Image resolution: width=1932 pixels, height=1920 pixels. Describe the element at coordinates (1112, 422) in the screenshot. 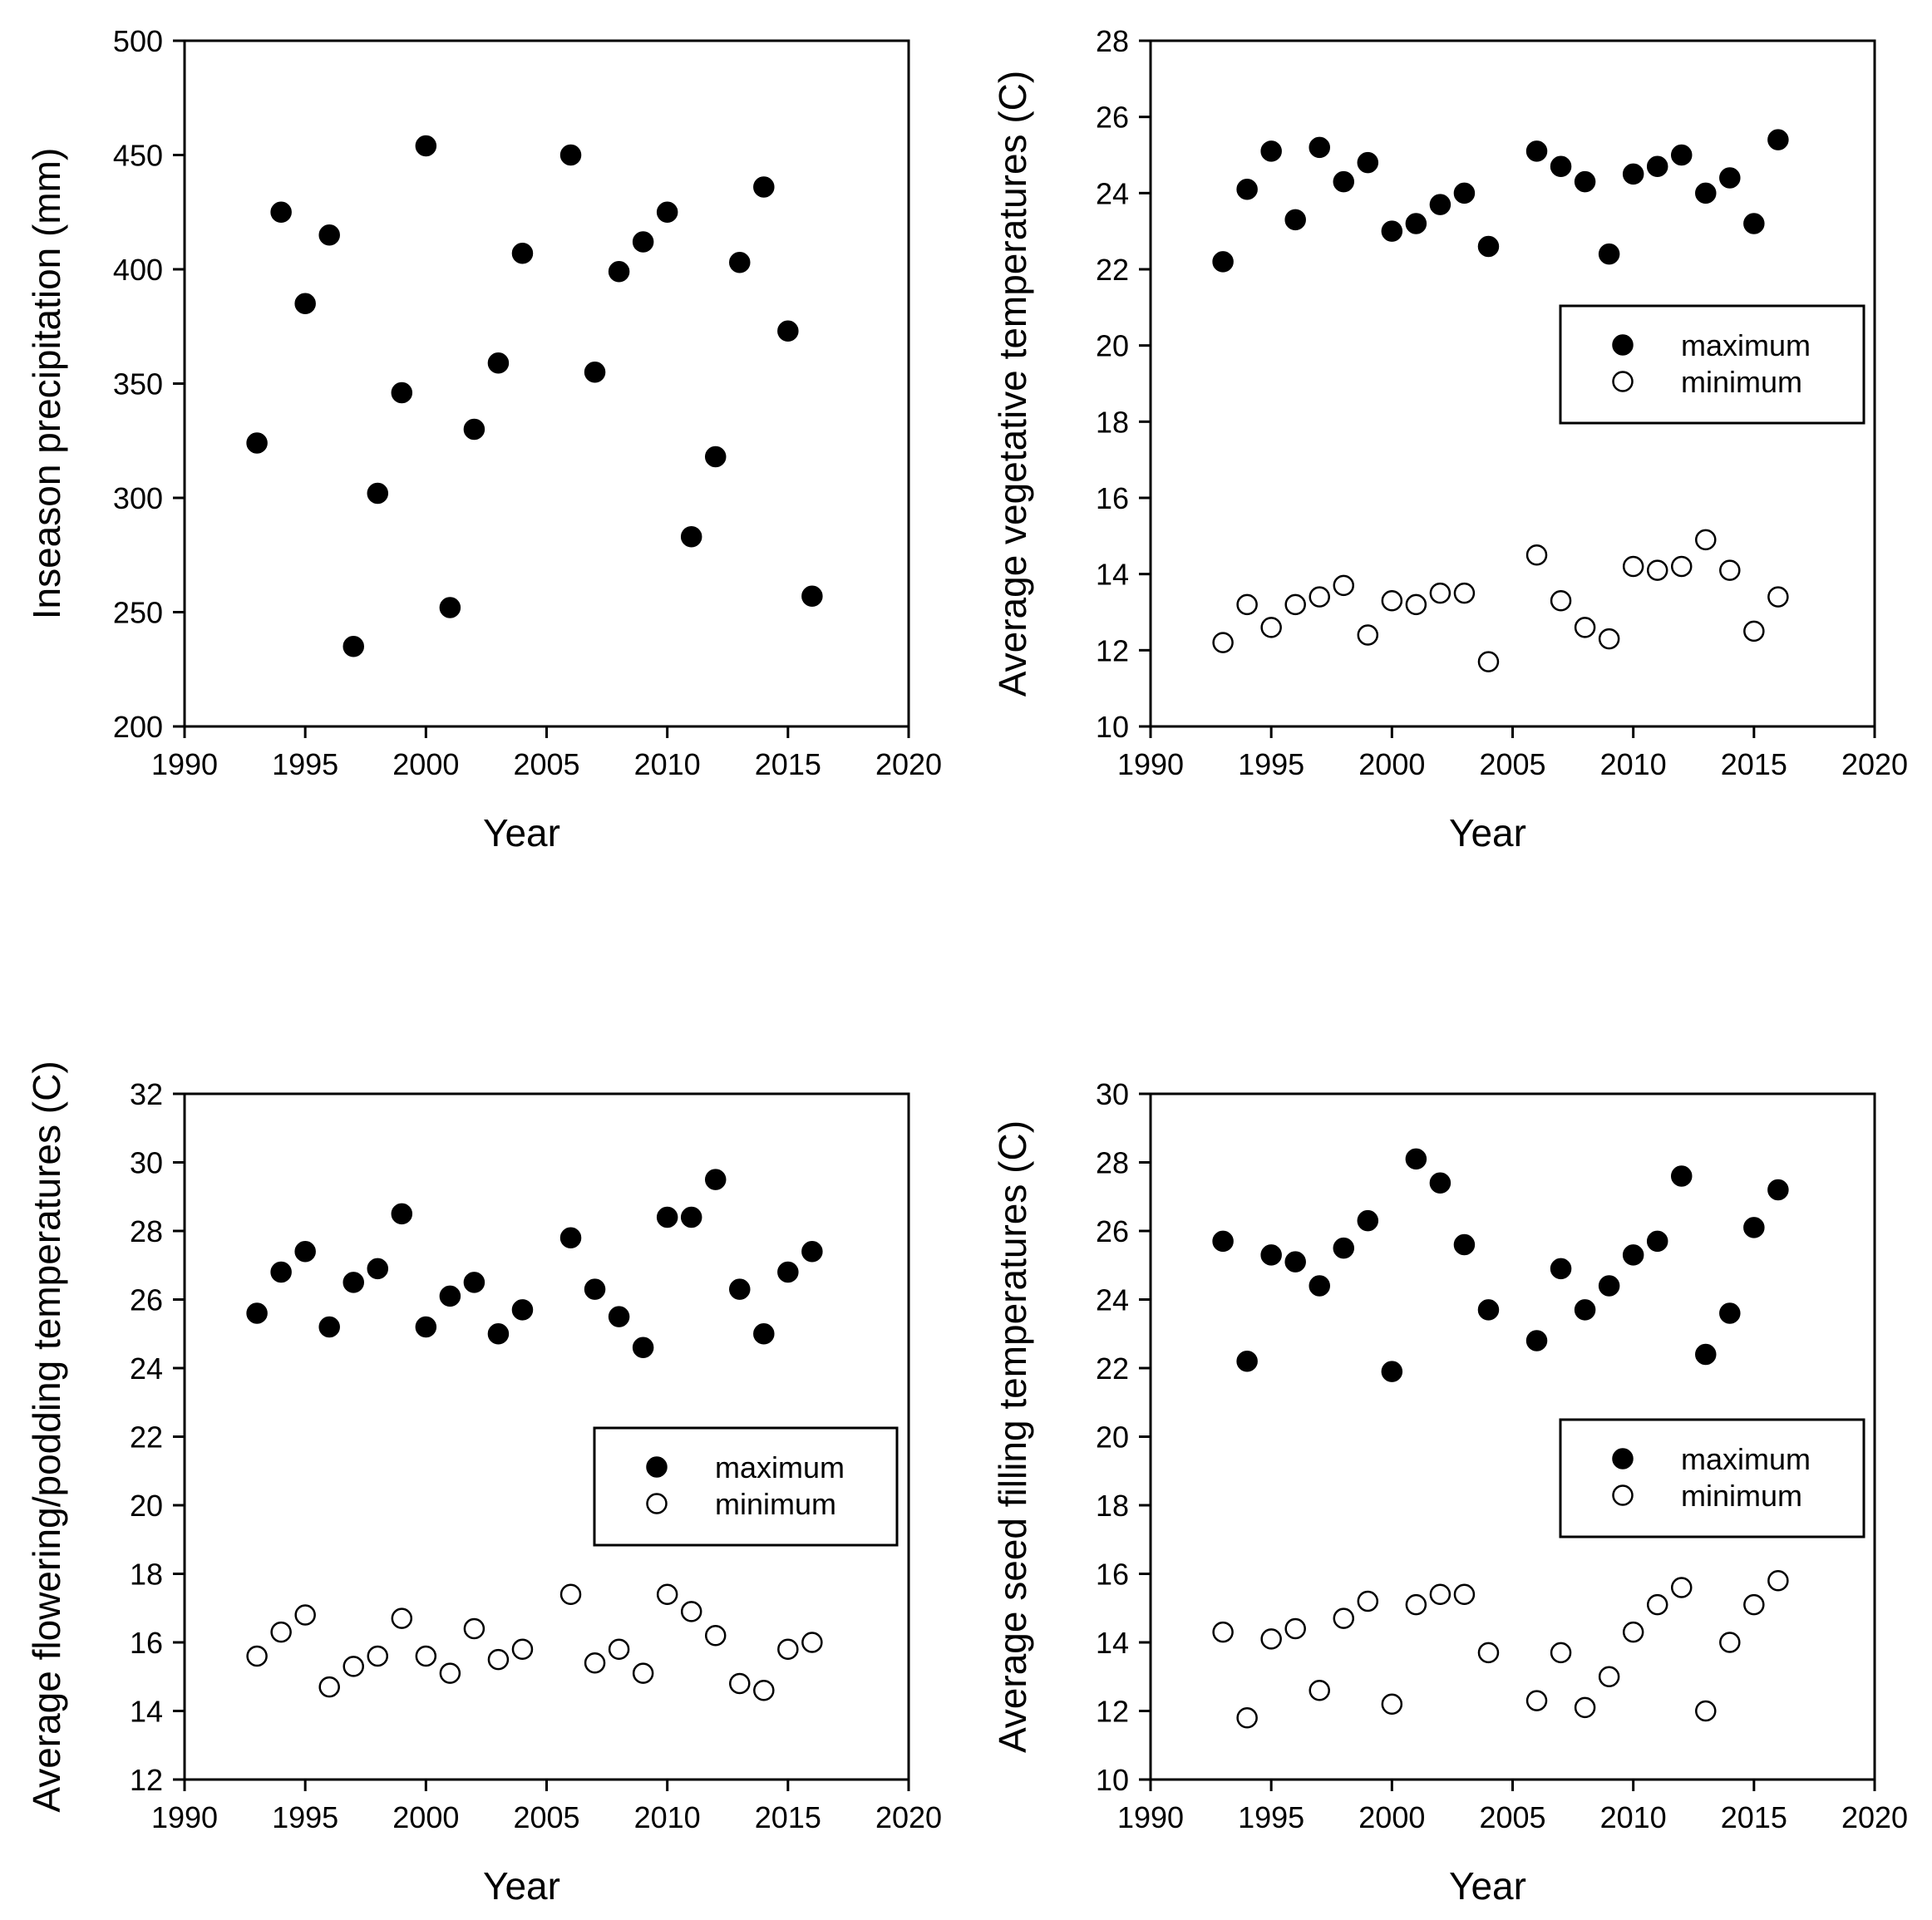

I see `y-tick-label: 18` at that location.